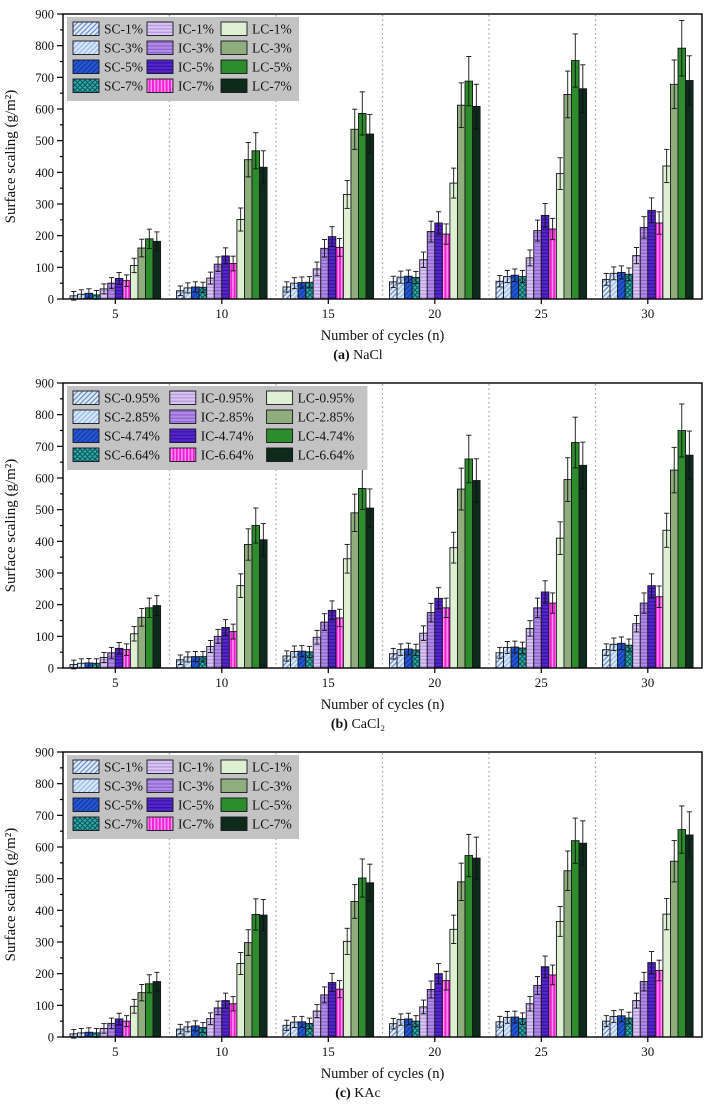  Describe the element at coordinates (378, 258) in the screenshot. I see `series-IC-3%` at that location.